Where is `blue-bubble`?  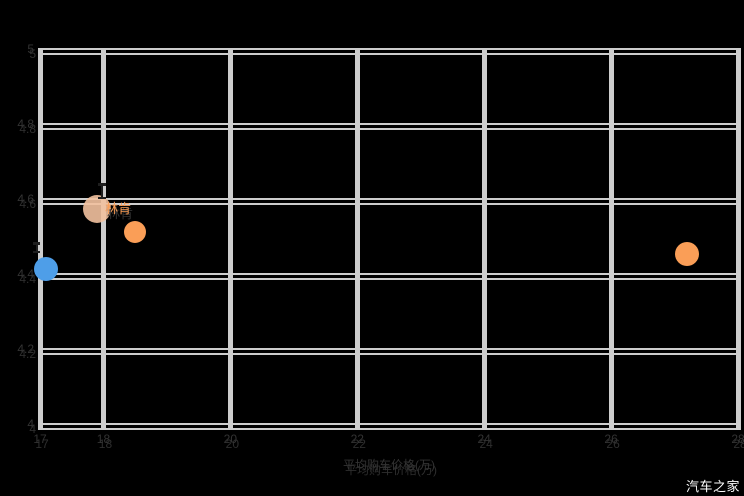 blue-bubble is located at coordinates (46, 269).